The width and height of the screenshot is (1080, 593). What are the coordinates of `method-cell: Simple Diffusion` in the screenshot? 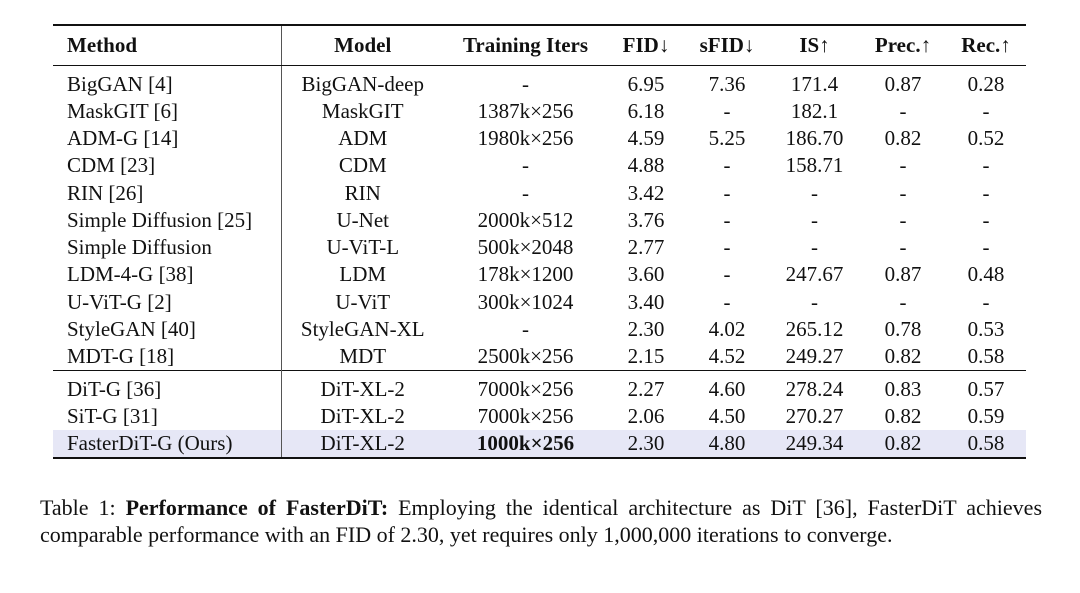 It's located at (139, 247).